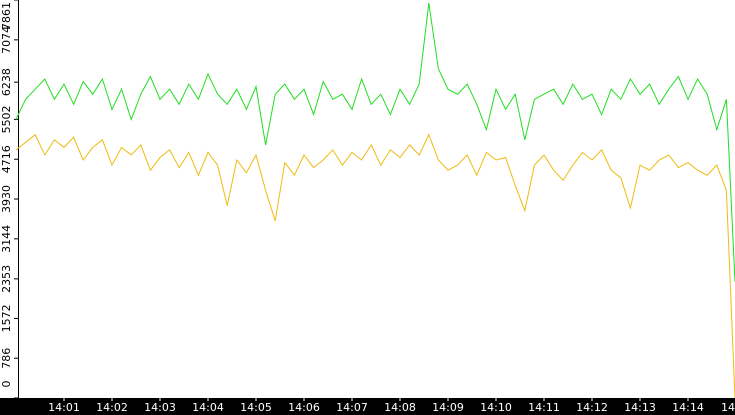 This screenshot has width=735, height=415. I want to click on x-tick-label: 14:09, so click(448, 407).